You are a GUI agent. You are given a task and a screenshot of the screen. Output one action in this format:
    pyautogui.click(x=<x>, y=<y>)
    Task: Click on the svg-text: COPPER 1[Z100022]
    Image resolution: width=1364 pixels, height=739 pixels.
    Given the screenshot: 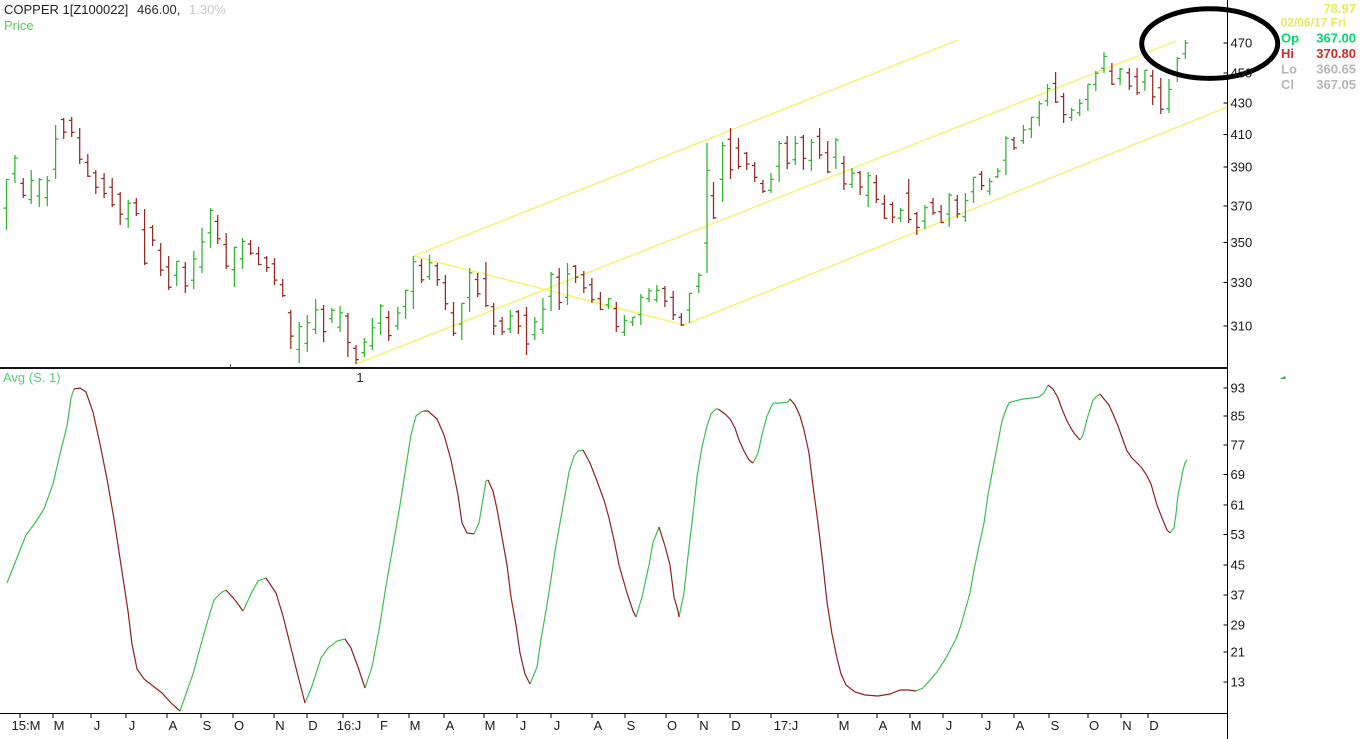 What is the action you would take?
    pyautogui.click(x=66, y=9)
    